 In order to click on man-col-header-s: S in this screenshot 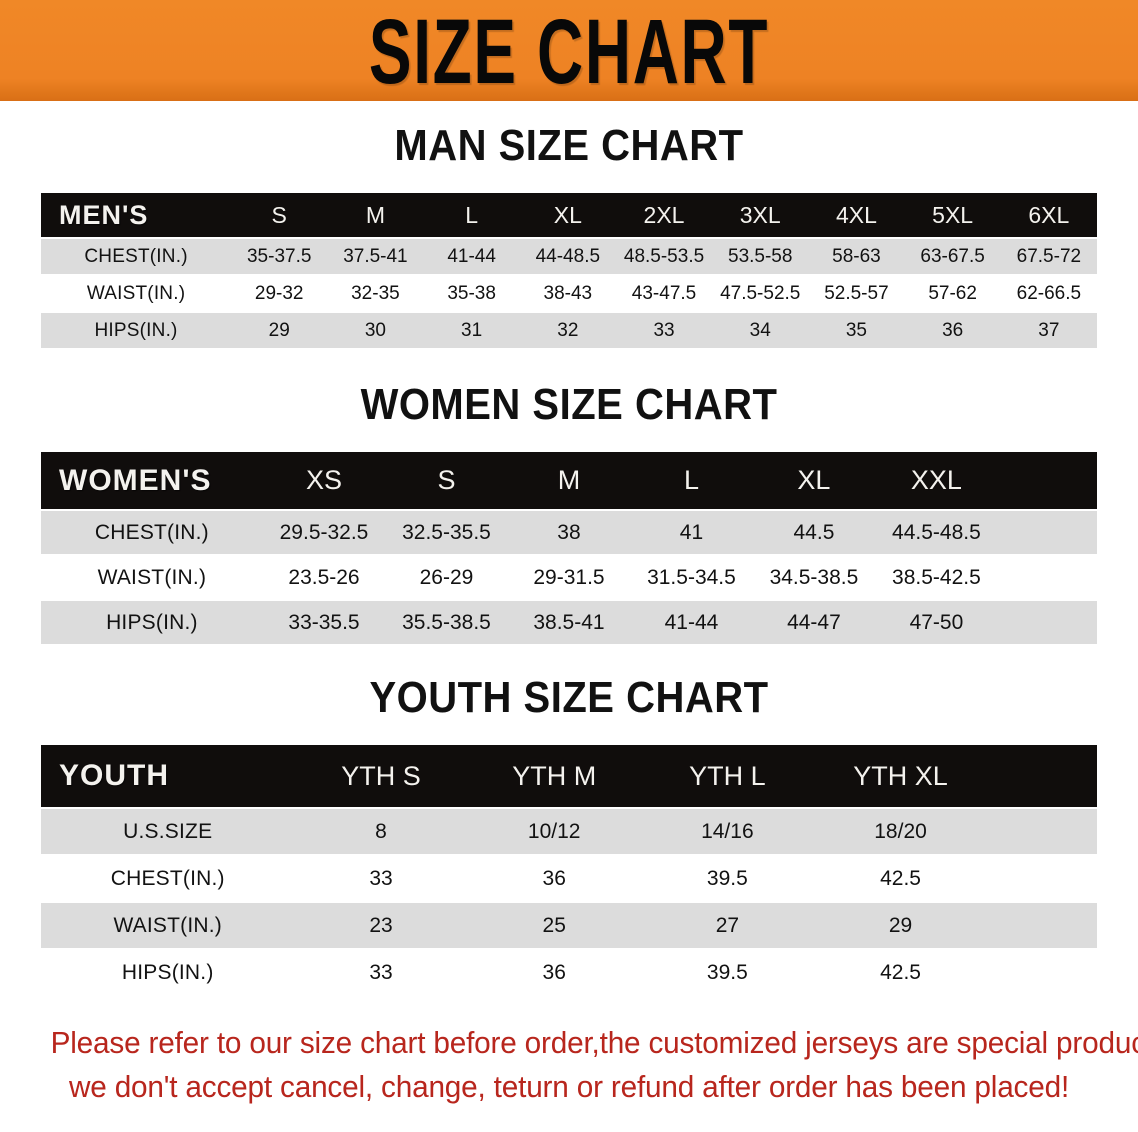, I will do `click(279, 214)`.